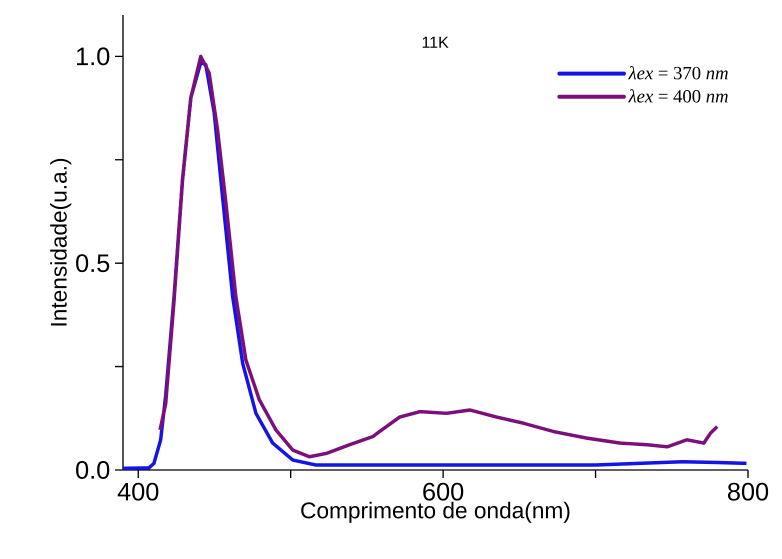 The height and width of the screenshot is (559, 782). I want to click on y-axis-title: Intensidade(u.a.), so click(61, 242).